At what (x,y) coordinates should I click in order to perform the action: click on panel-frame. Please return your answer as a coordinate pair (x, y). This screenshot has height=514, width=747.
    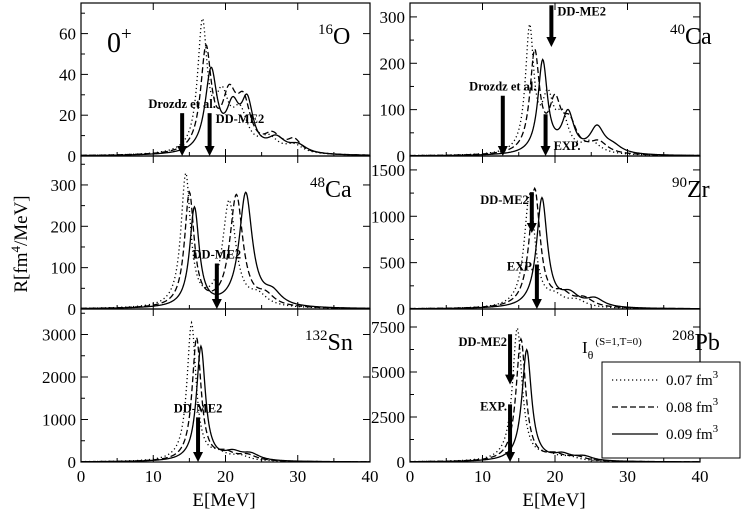
    Looking at the image, I should click on (555, 232).